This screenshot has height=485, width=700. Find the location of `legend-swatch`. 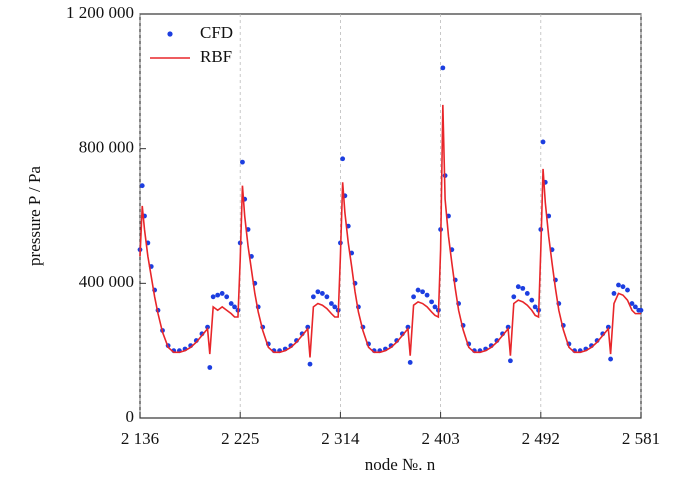

legend-swatch is located at coordinates (170, 34).